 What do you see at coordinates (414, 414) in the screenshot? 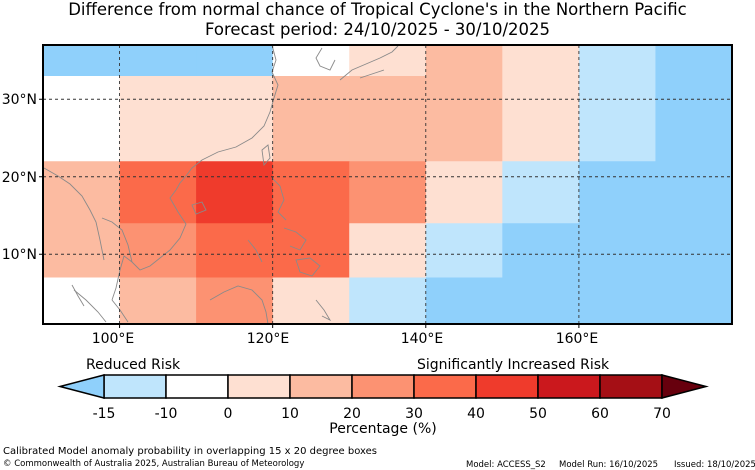
I see `colorbar-tick: 30` at bounding box center [414, 414].